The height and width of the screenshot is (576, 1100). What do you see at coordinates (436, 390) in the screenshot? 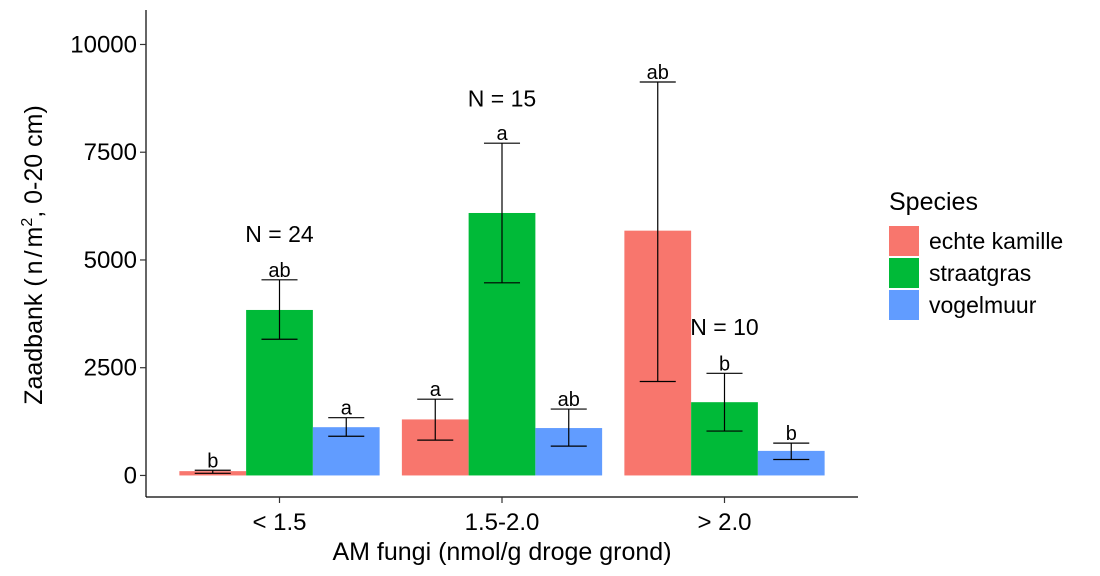
I see `significance-label-0-1: a` at bounding box center [436, 390].